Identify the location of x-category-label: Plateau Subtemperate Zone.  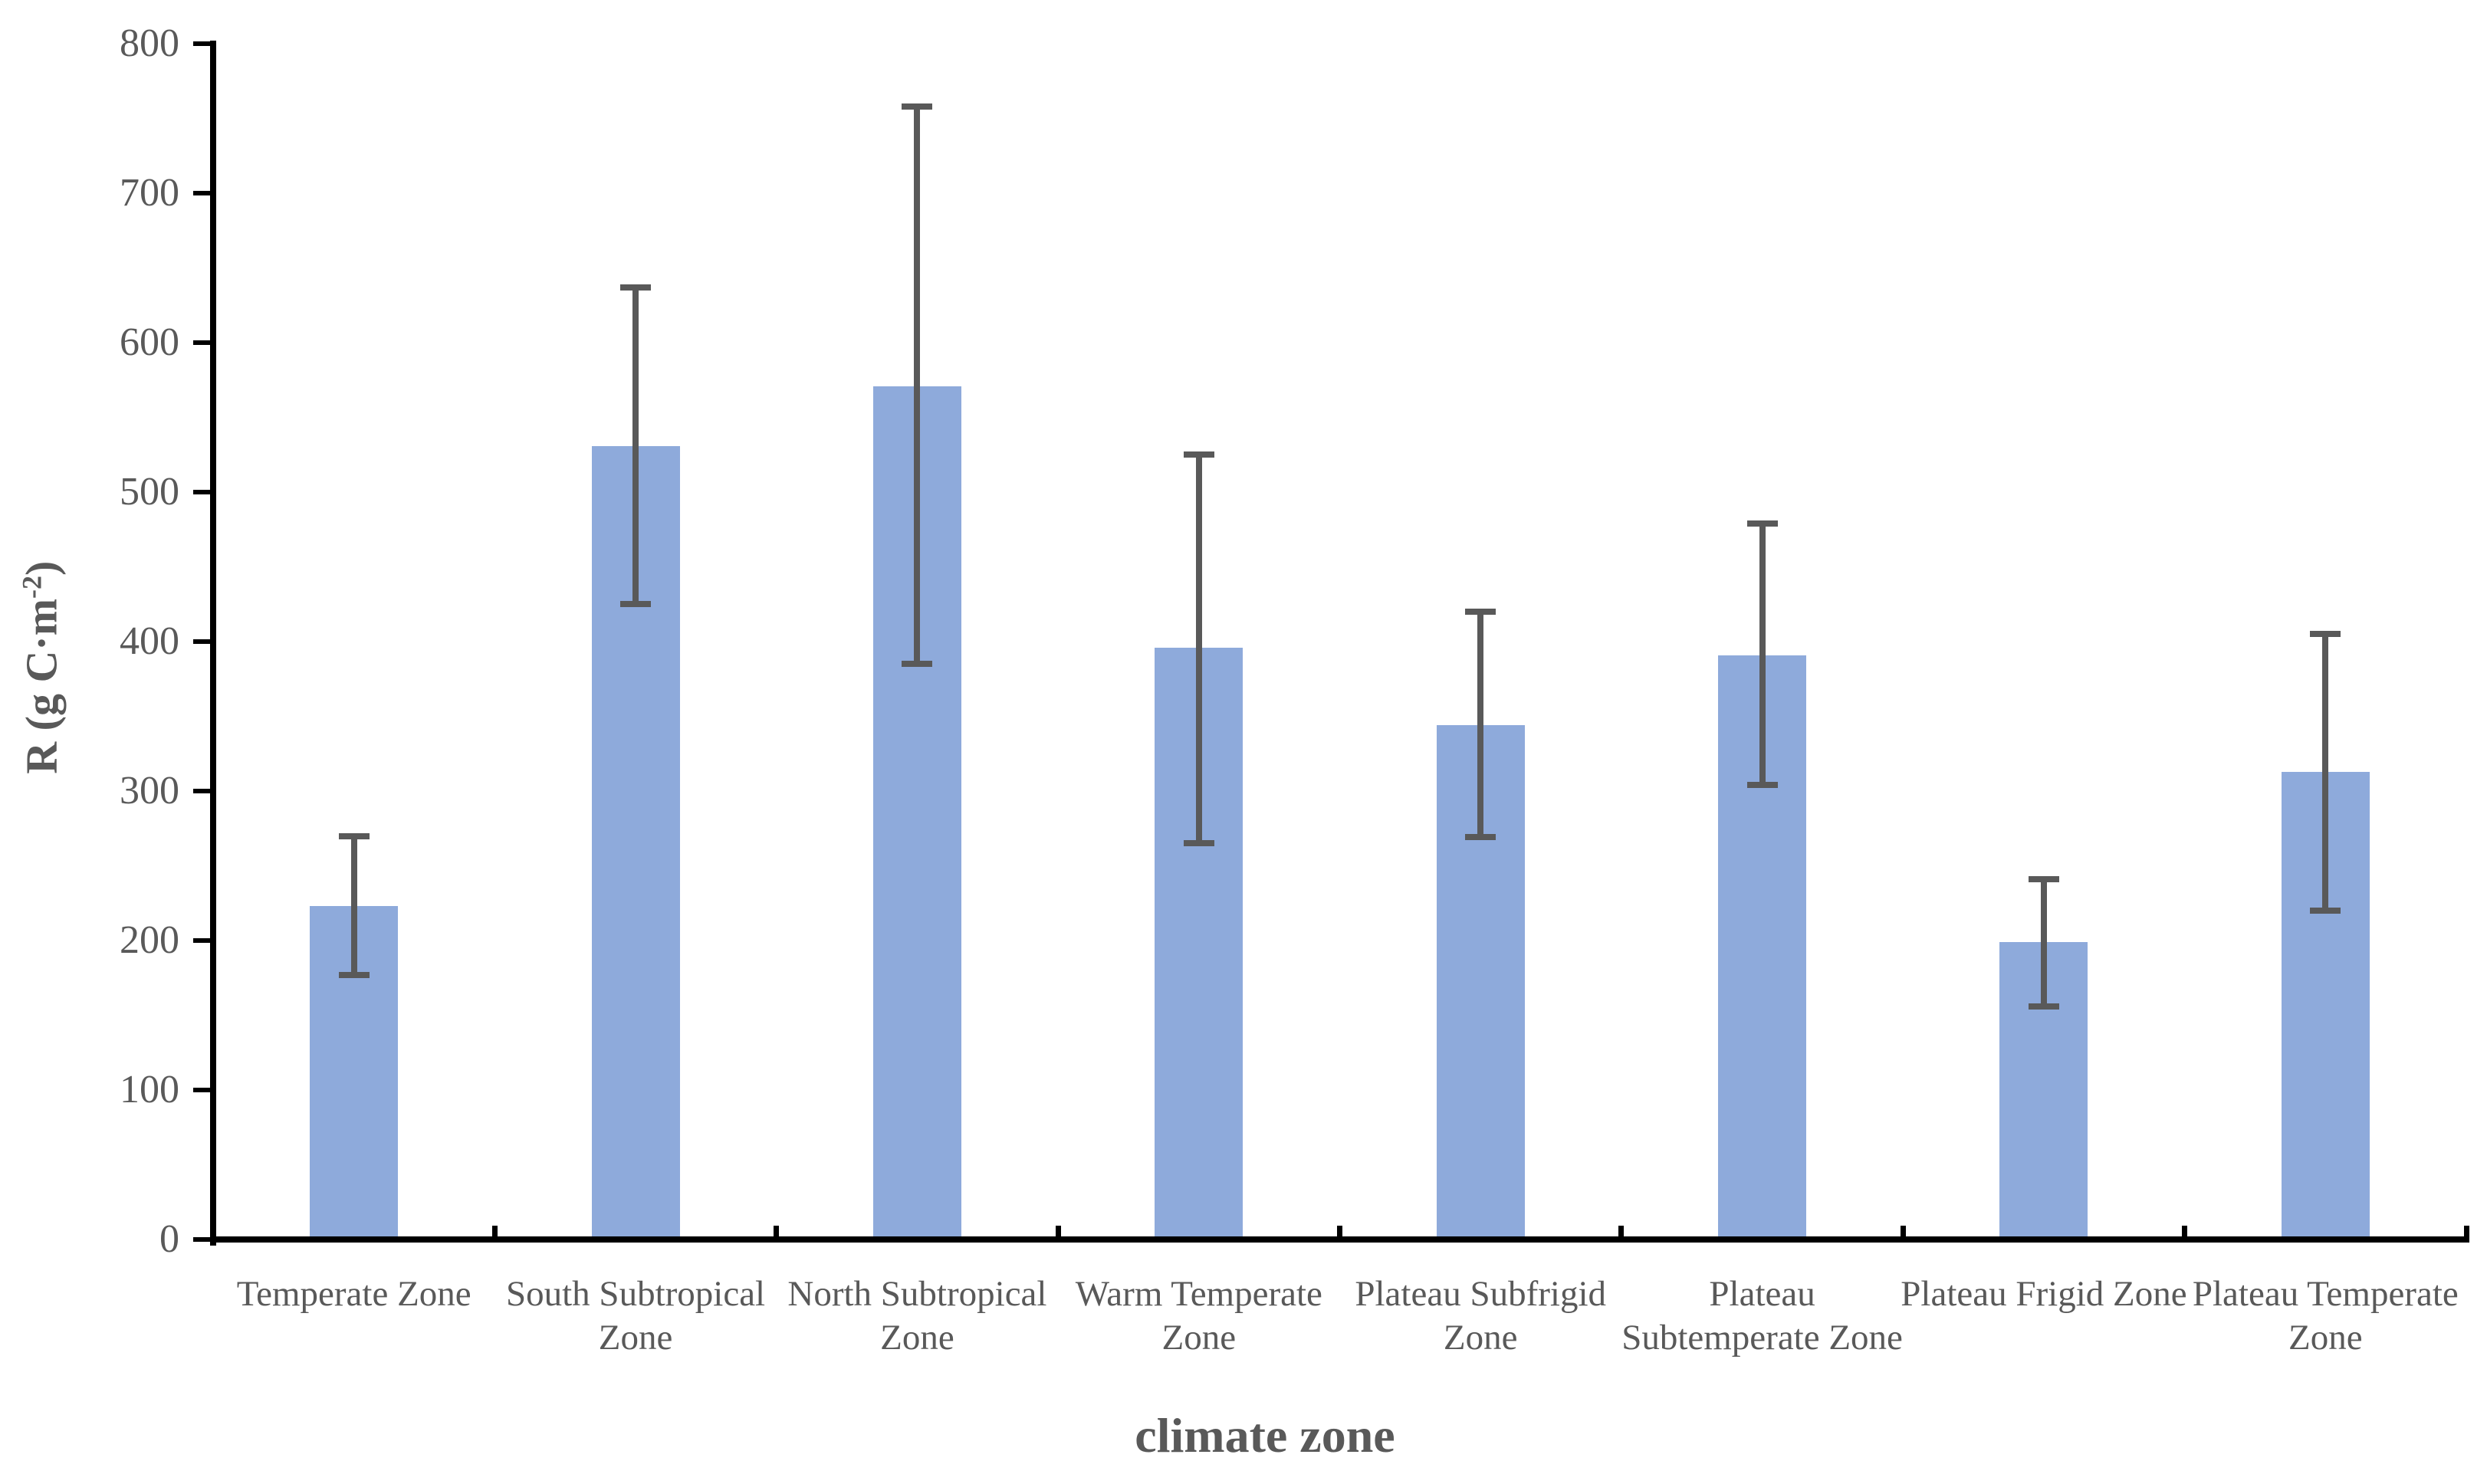
(1762, 1316).